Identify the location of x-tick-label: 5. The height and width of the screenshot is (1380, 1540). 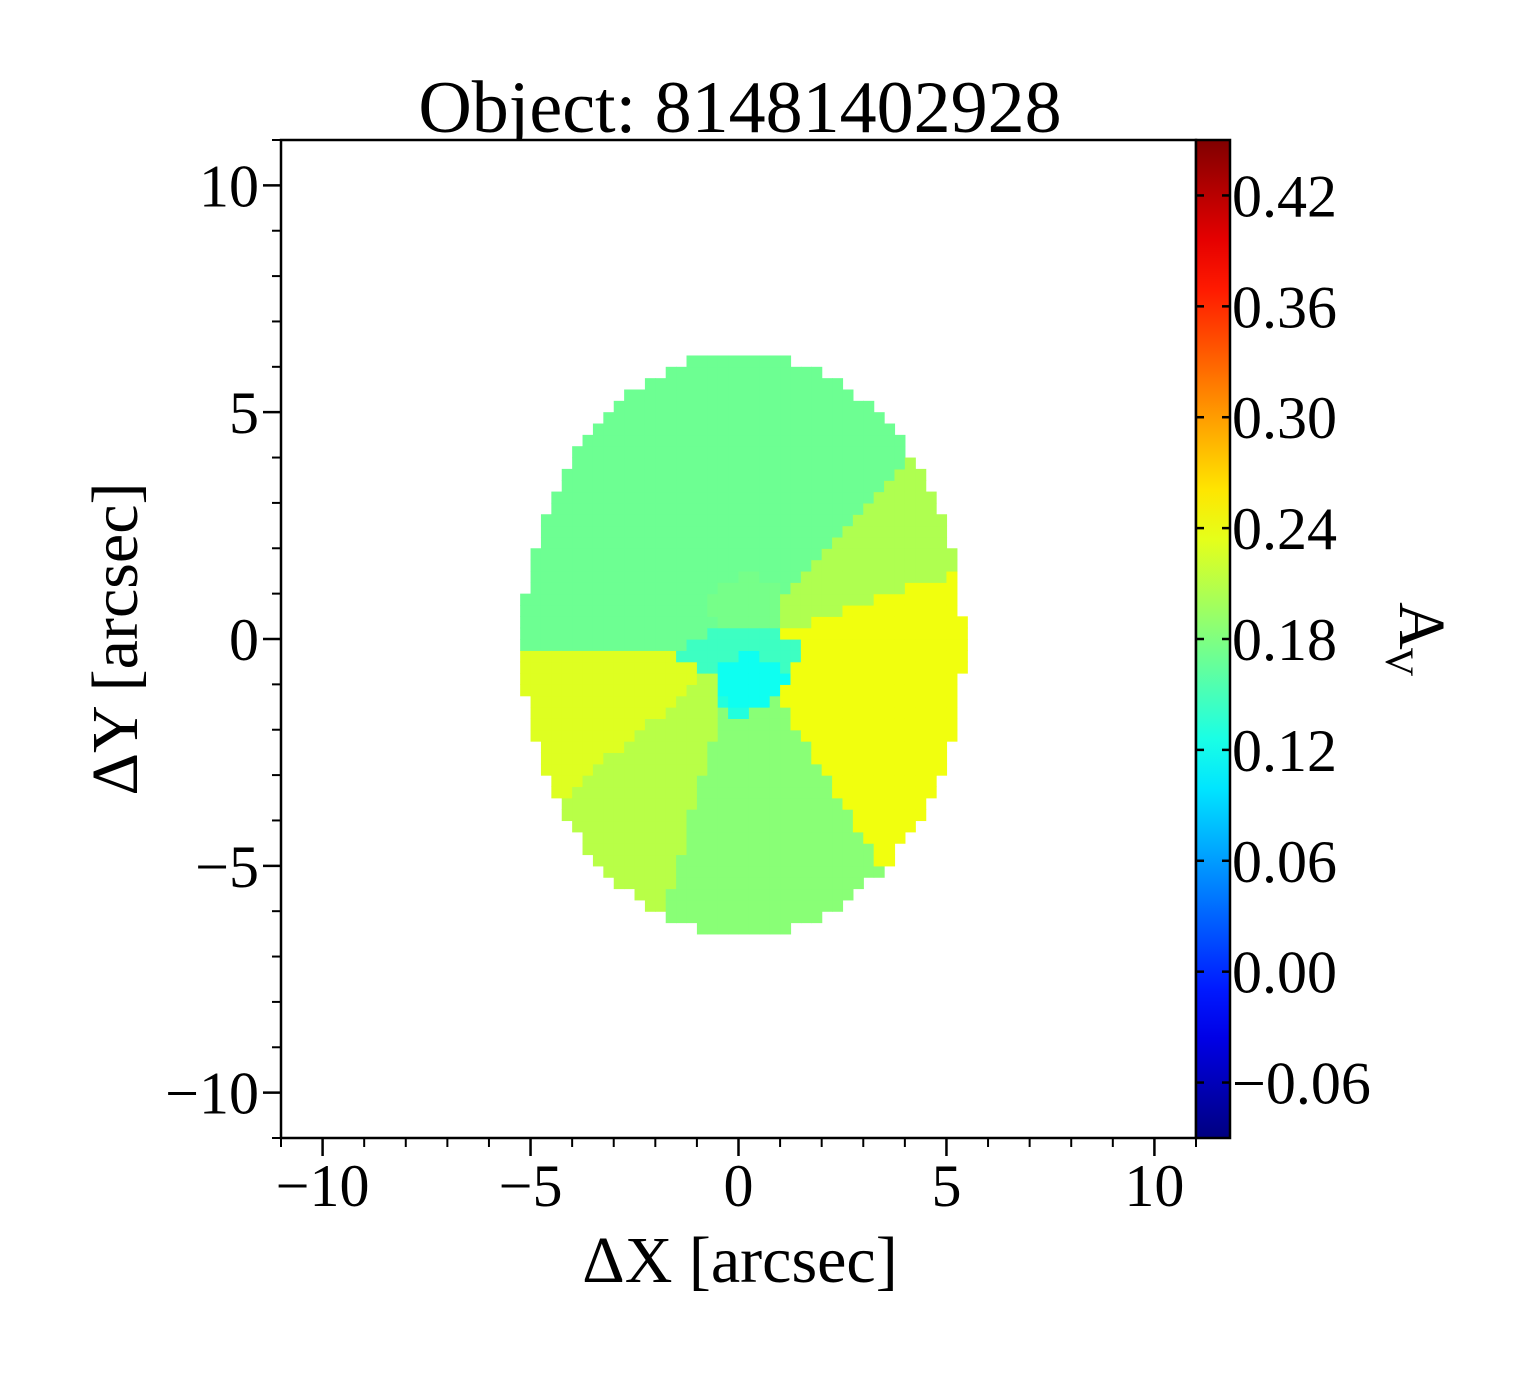
(946, 1186).